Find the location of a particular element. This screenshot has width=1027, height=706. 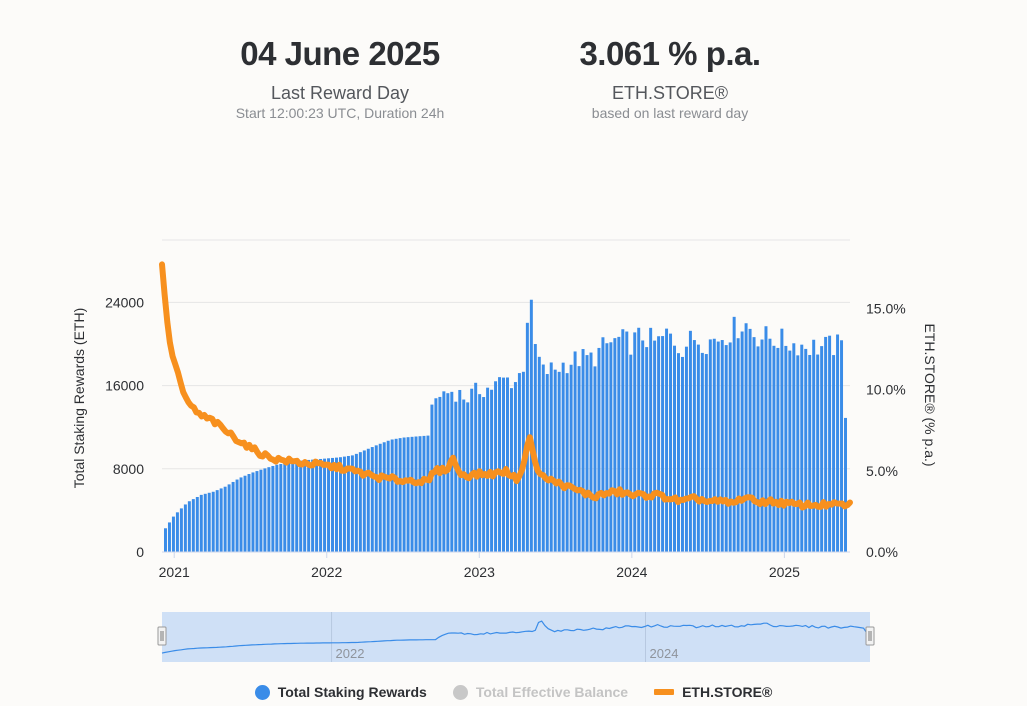

y2-tick-label: 0.0% is located at coordinates (882, 552).